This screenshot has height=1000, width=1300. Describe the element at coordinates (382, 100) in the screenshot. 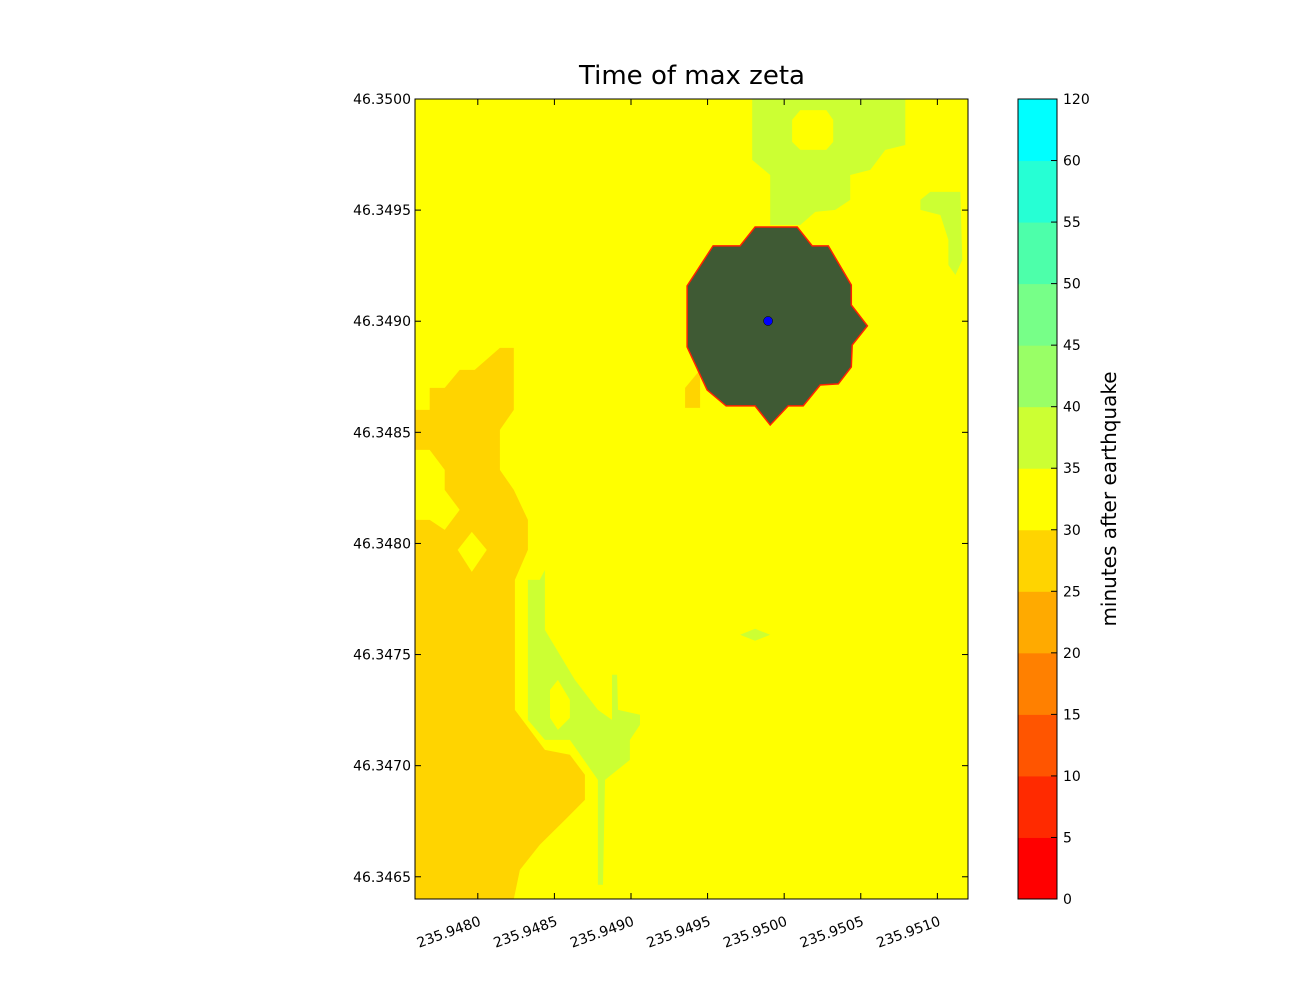

I see `y-tick-label: 46.3500` at that location.